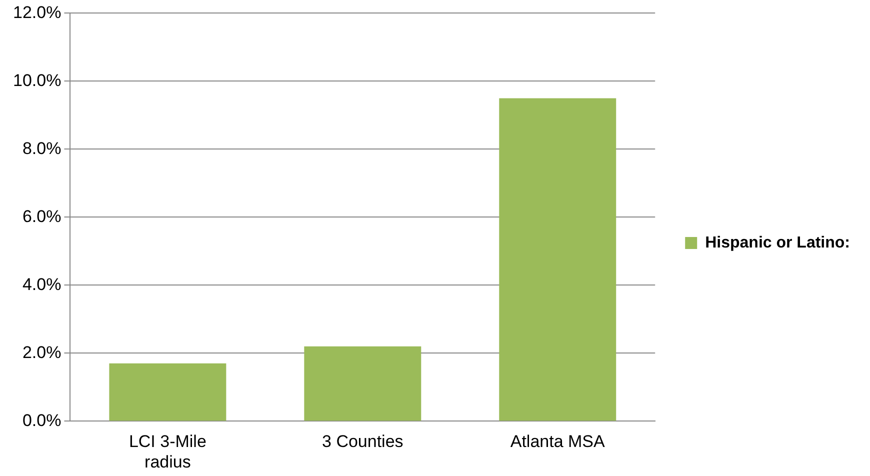  I want to click on y-tick-label: 12.0%, so click(37, 12).